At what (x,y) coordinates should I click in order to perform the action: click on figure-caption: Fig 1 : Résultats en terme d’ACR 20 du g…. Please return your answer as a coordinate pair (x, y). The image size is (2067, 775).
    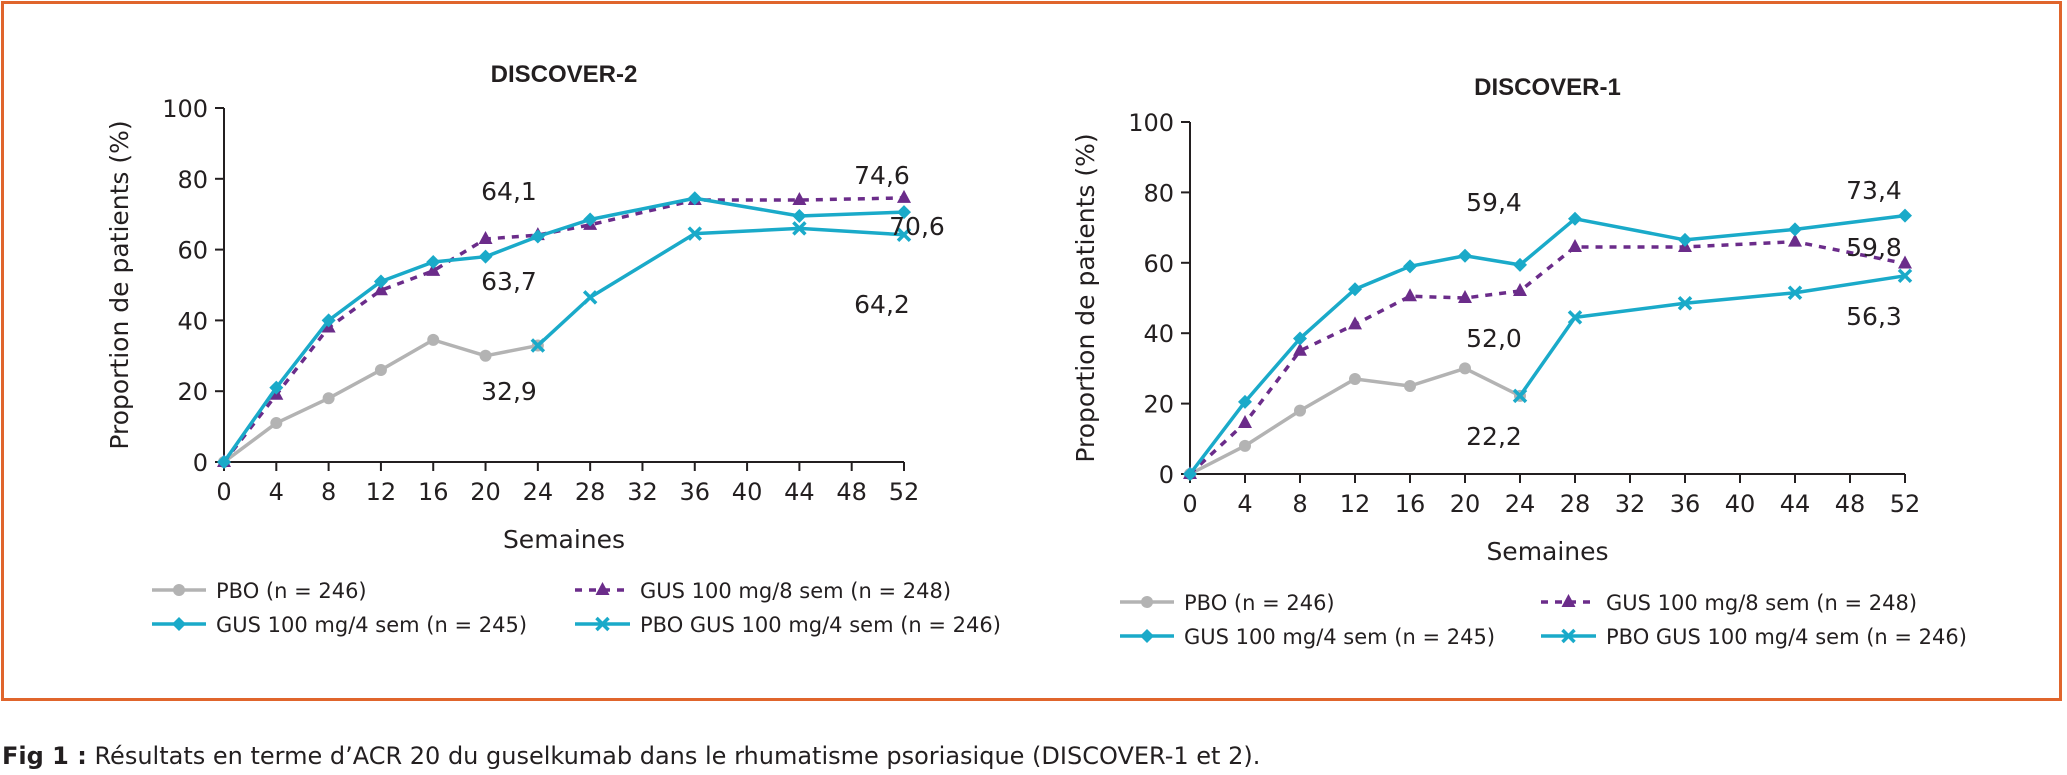
    Looking at the image, I should click on (631, 756).